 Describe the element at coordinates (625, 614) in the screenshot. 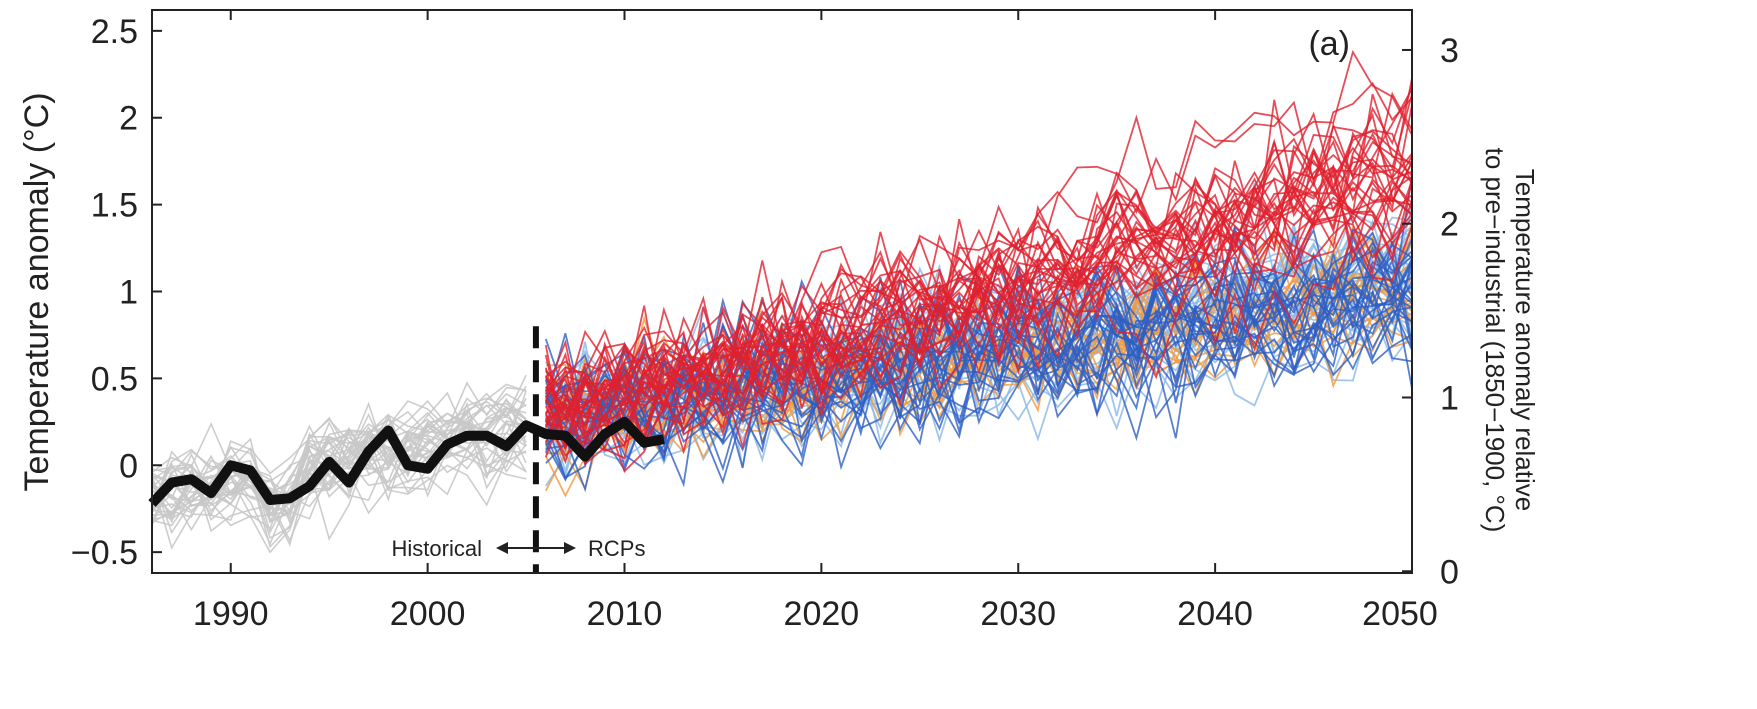

I see `x-tick-label: 2010` at that location.